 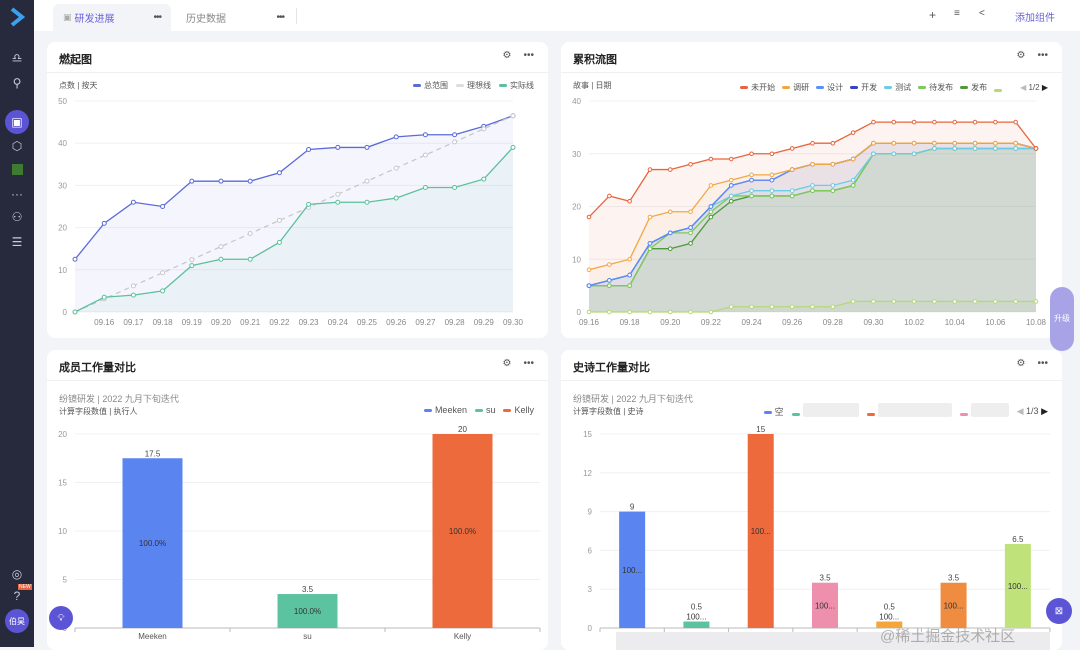 I want to click on divider, so click(x=297, y=380).